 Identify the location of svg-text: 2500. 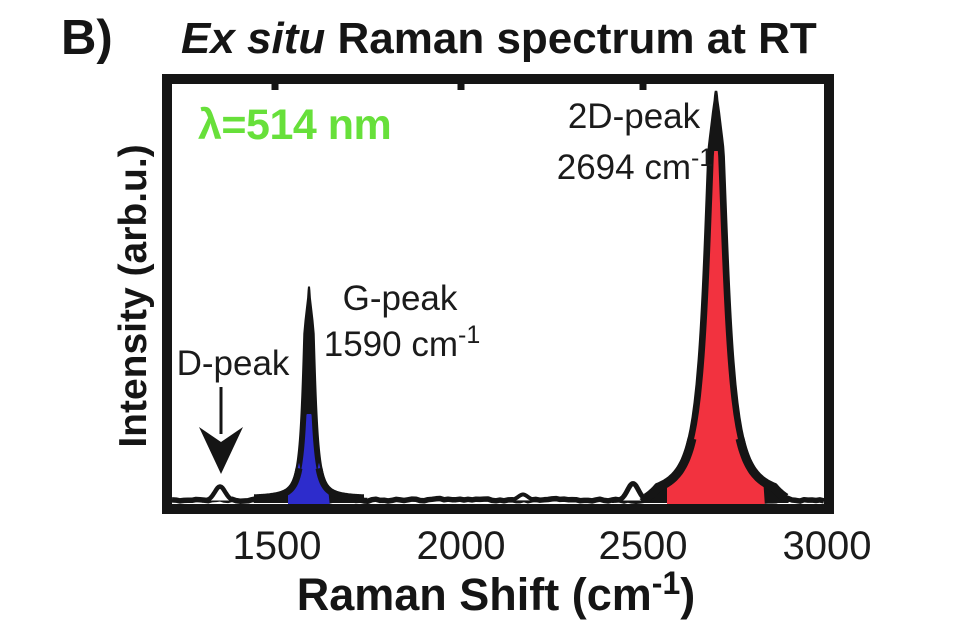
(643, 546).